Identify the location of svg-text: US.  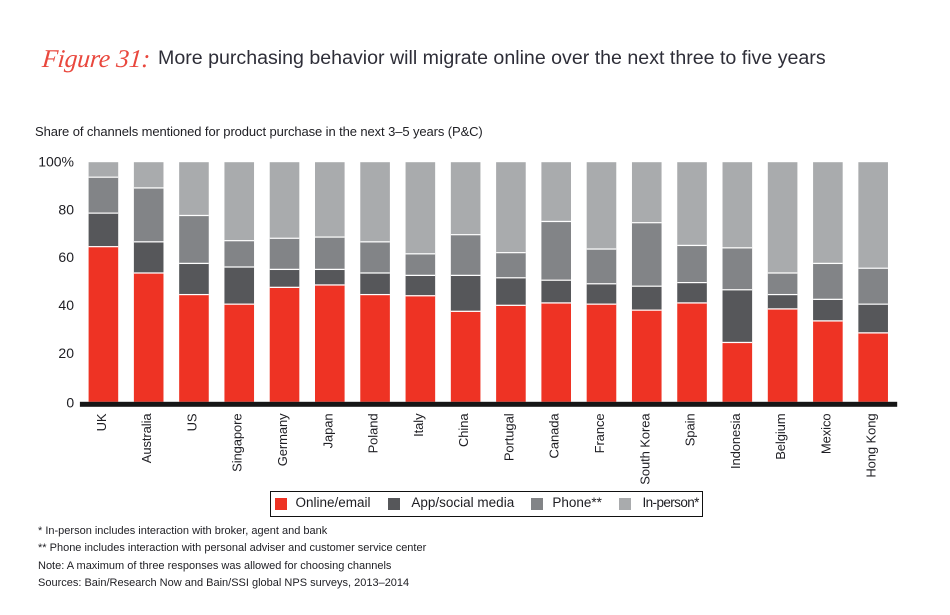
(191, 422).